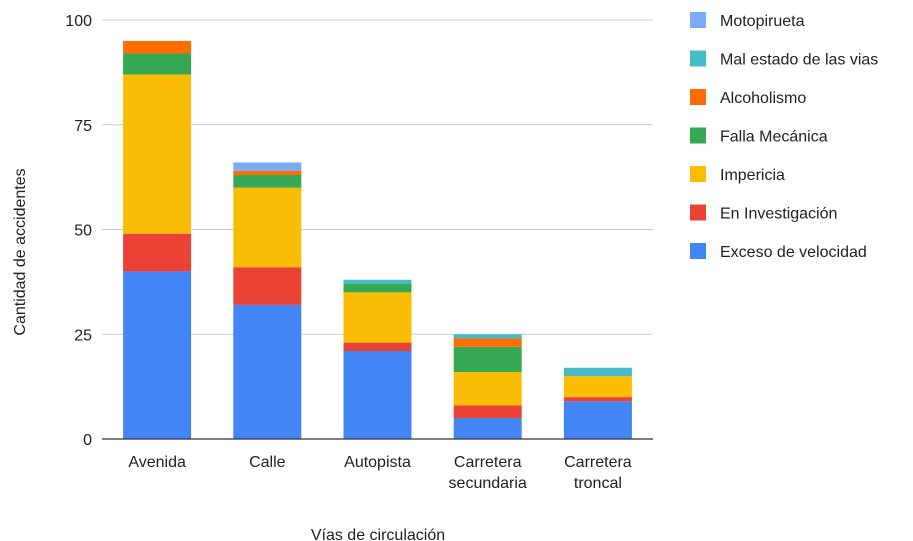 This screenshot has height=541, width=913. I want to click on y-axis-title: Cantidad de accidentes, so click(20, 251).